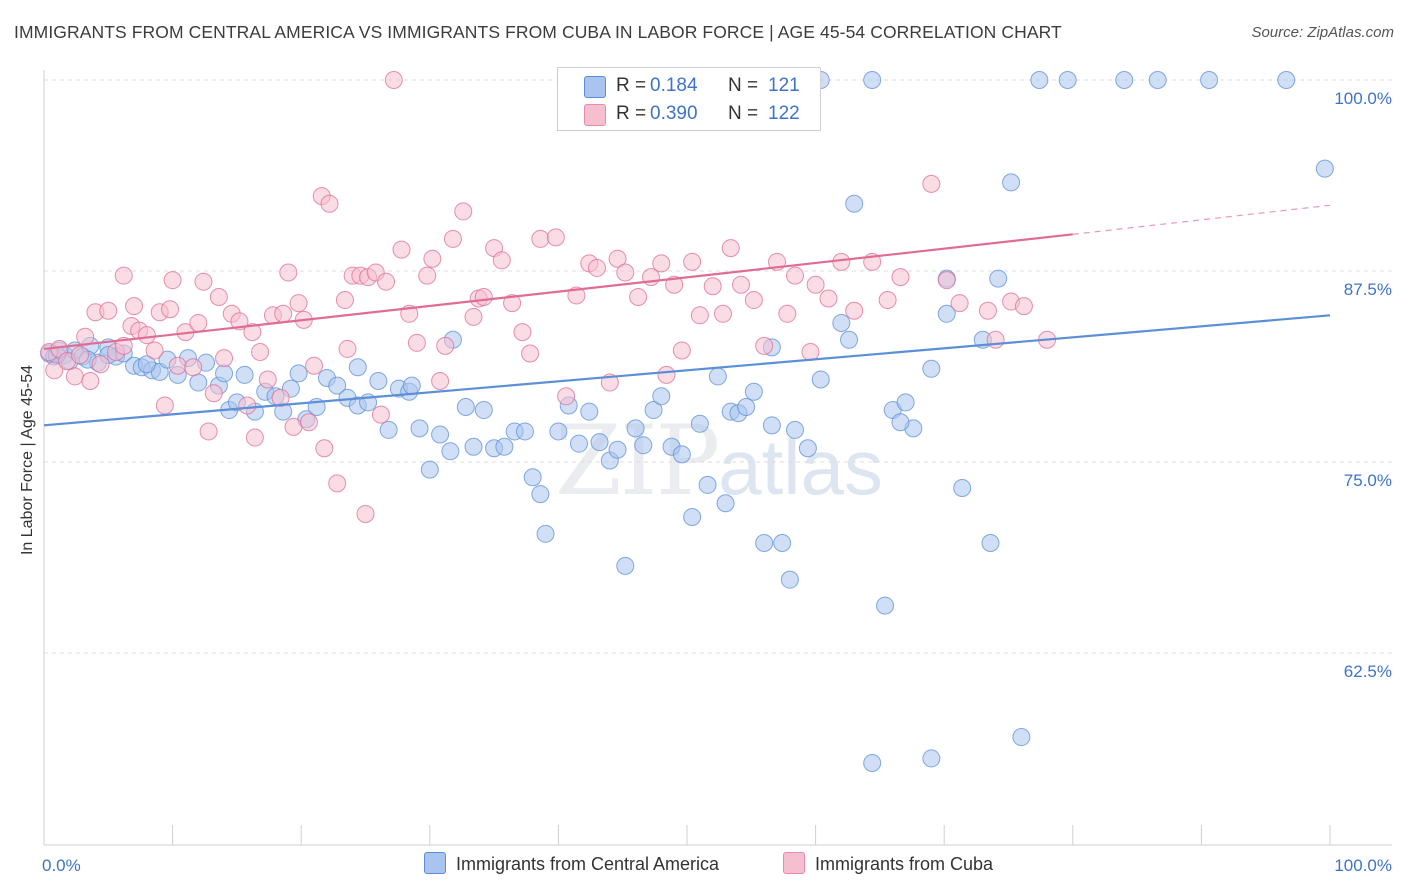 This screenshot has height=892, width=1406. What do you see at coordinates (558, 292) in the screenshot?
I see `trend-line-cuba` at bounding box center [558, 292].